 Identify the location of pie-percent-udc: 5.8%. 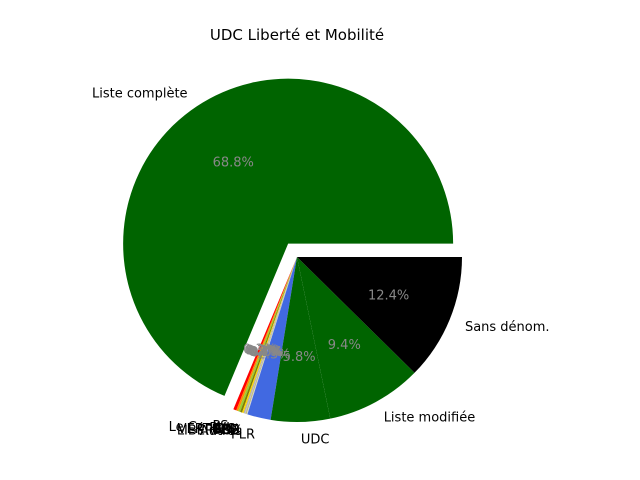
(299, 357).